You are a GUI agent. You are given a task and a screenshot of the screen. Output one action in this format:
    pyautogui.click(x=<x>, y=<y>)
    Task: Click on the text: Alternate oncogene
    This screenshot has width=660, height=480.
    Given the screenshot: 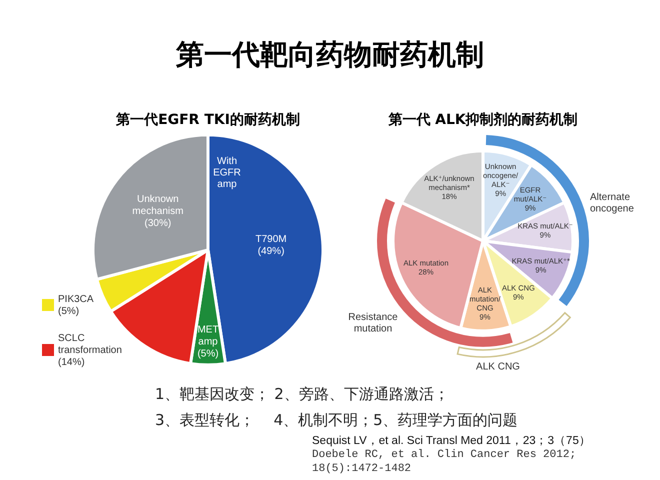 What is the action you would take?
    pyautogui.click(x=612, y=203)
    